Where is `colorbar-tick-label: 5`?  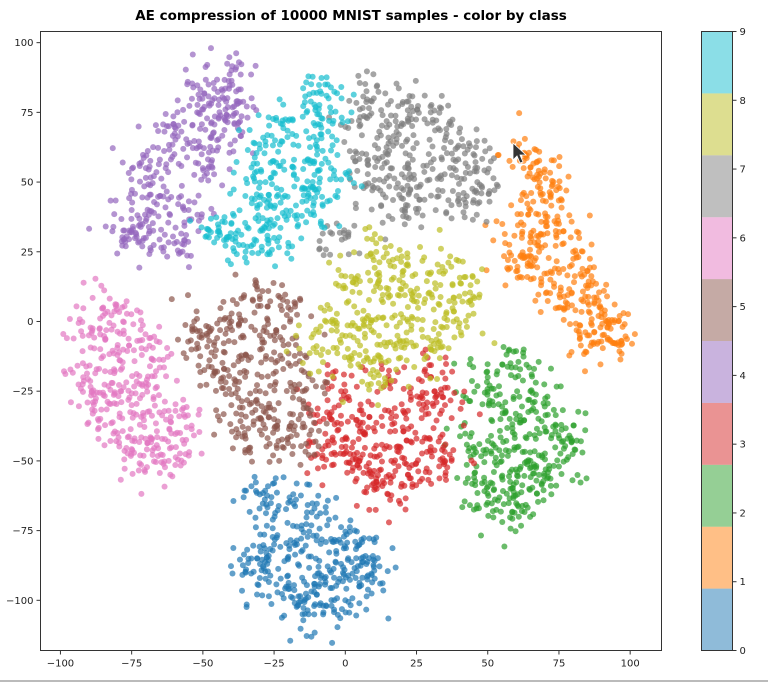 colorbar-tick-label: 5 is located at coordinates (743, 307).